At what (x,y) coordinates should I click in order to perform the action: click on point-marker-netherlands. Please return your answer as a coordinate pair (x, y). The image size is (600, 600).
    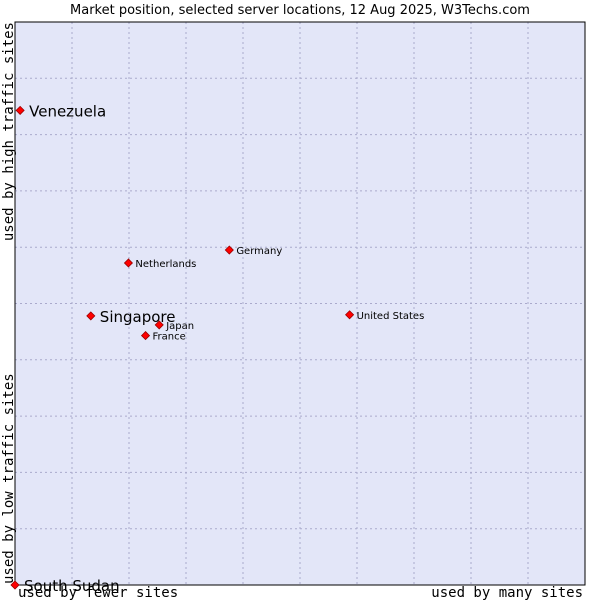
    Looking at the image, I should click on (128, 263).